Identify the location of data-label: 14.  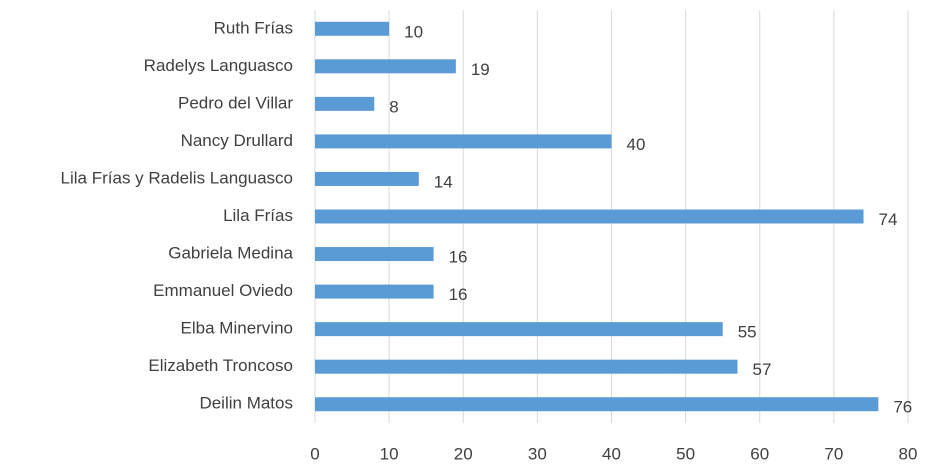
(443, 181).